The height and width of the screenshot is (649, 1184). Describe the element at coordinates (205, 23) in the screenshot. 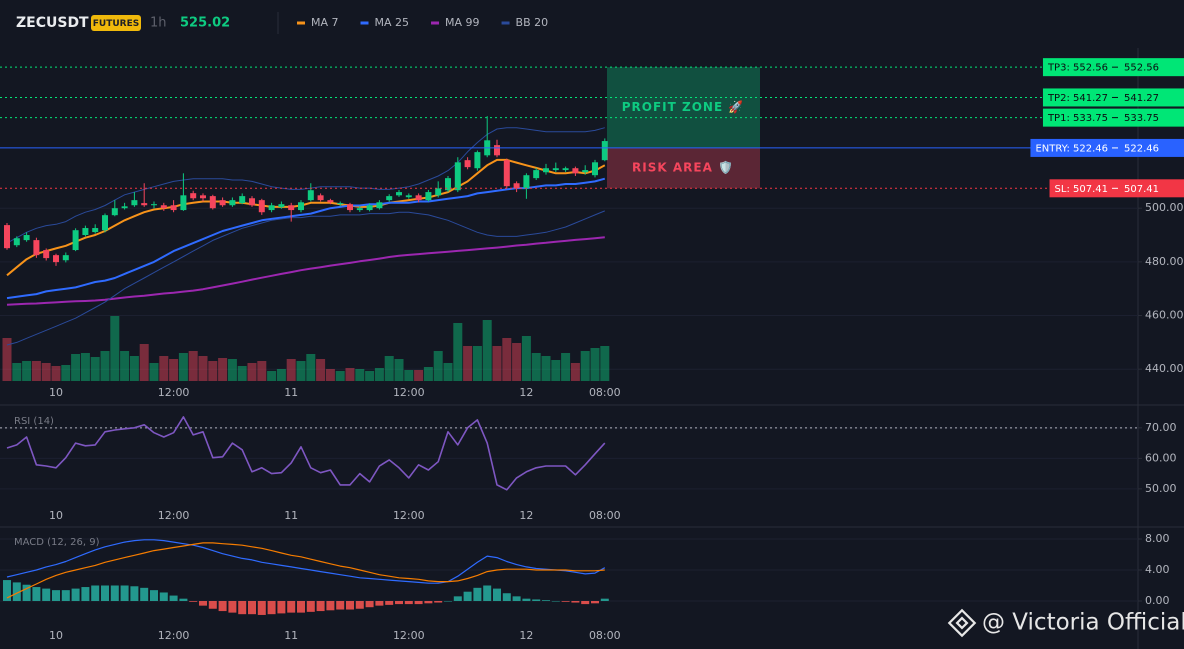

I see `last-price: 525.02` at that location.